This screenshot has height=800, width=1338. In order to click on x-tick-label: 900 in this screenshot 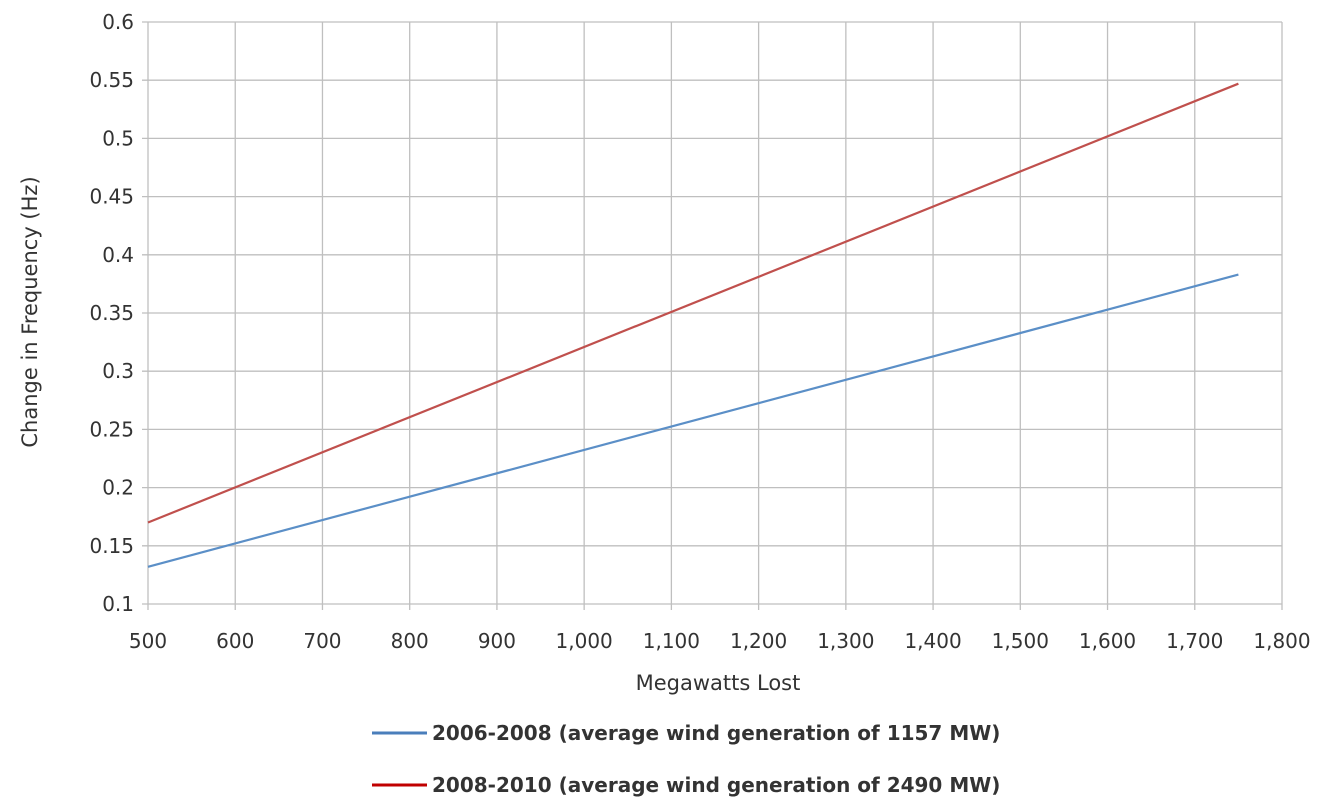, I will do `click(497, 641)`.